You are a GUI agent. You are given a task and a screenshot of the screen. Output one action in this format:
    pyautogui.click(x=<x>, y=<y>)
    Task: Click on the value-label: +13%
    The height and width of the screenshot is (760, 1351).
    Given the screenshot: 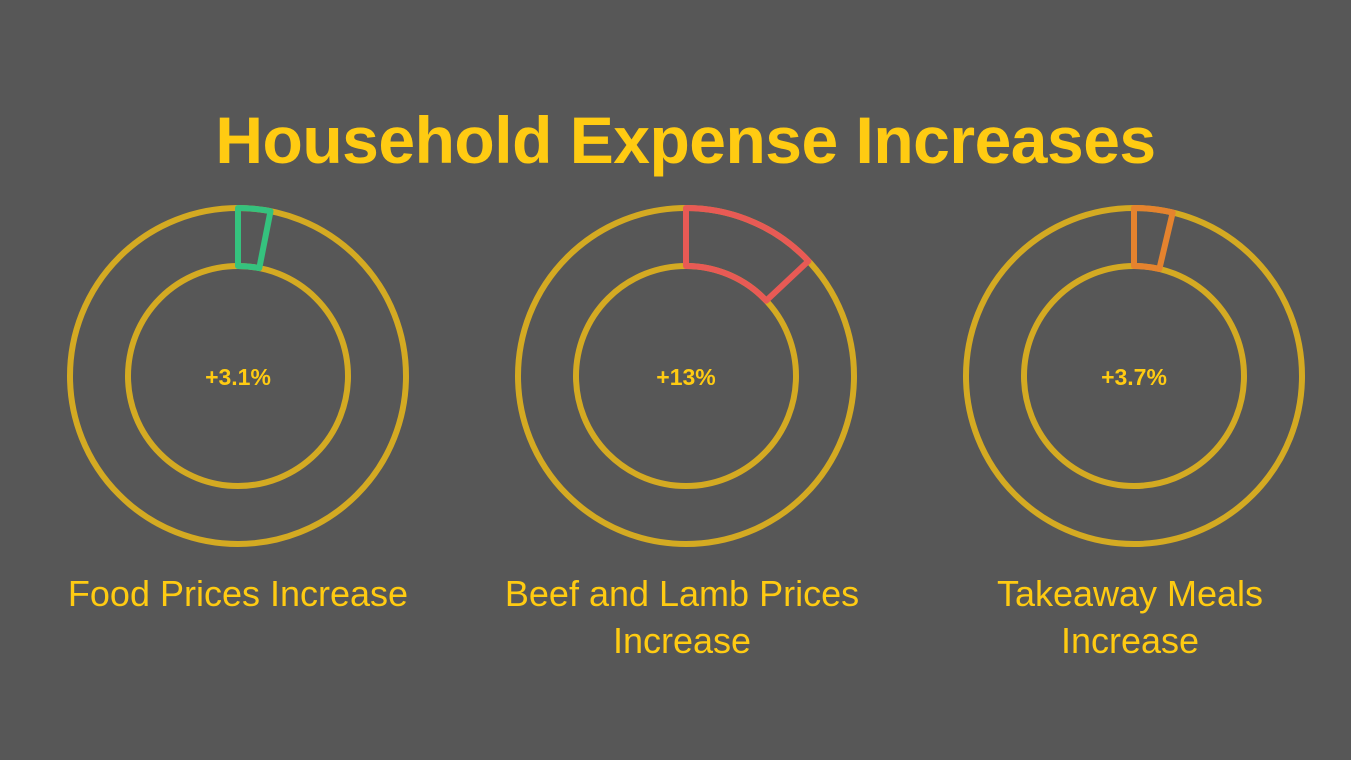 What is the action you would take?
    pyautogui.click(x=685, y=377)
    